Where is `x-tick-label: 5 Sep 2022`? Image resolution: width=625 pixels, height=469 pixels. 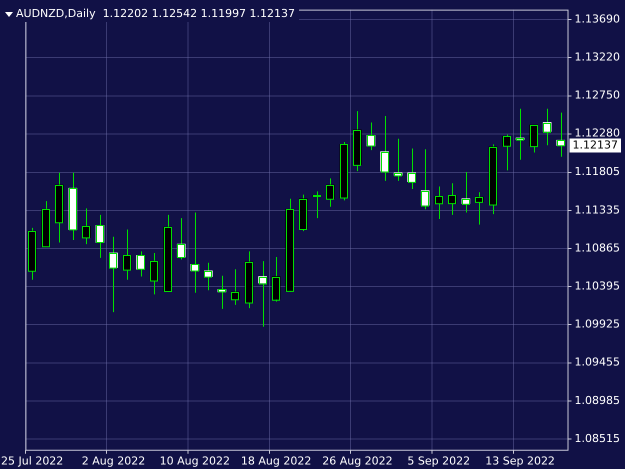 x-tick-label: 5 Sep 2022 is located at coordinates (438, 461).